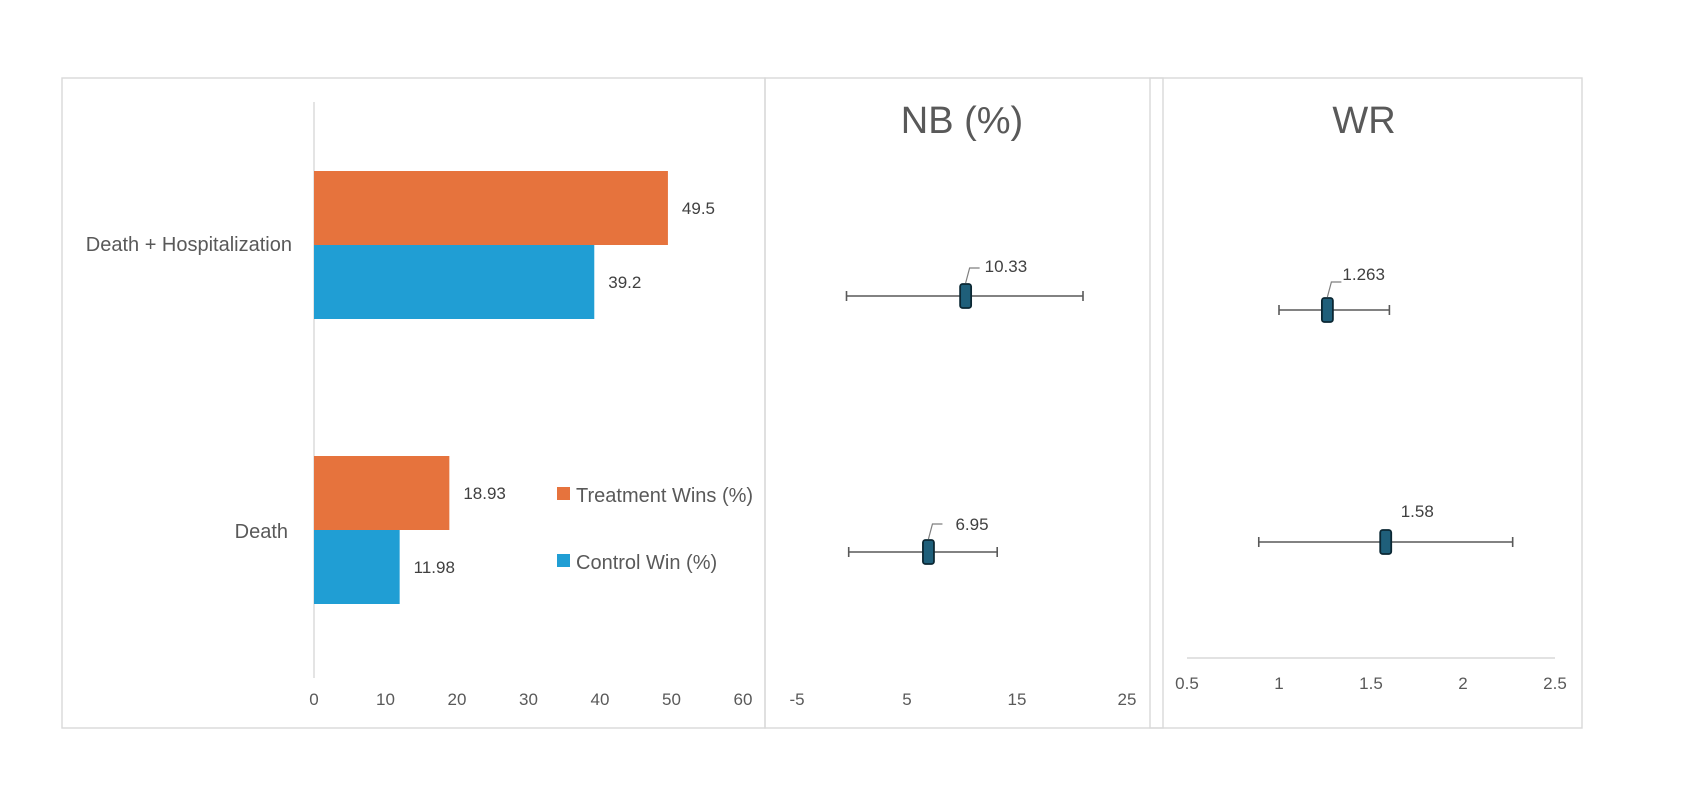 Image resolution: width=1688 pixels, height=811 pixels. Describe the element at coordinates (1187, 683) in the screenshot. I see `wr-x-tick-label: 0.5` at that location.